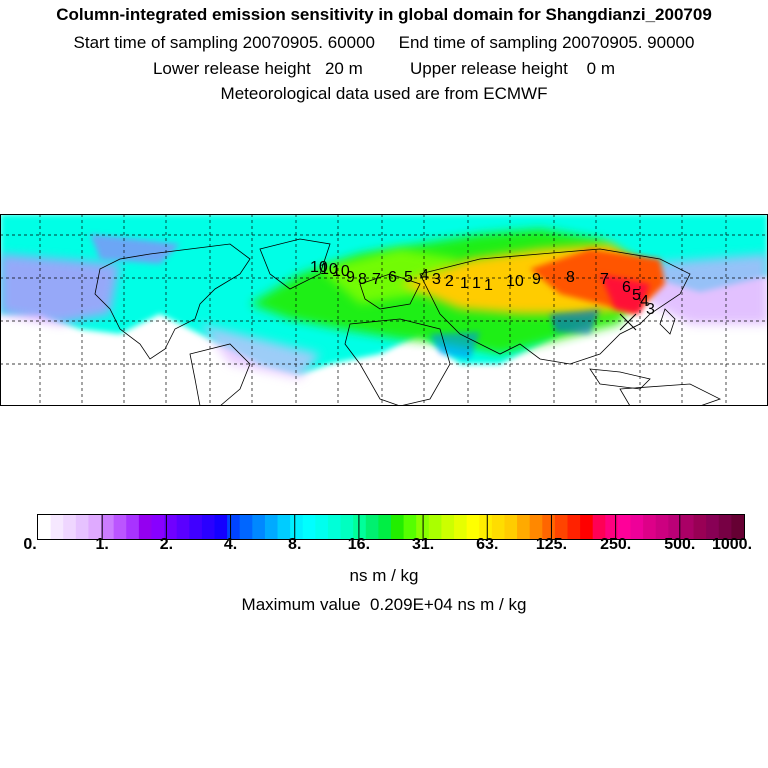 The width and height of the screenshot is (768, 768). I want to click on colorbar-tick-label: 0., so click(29, 543).